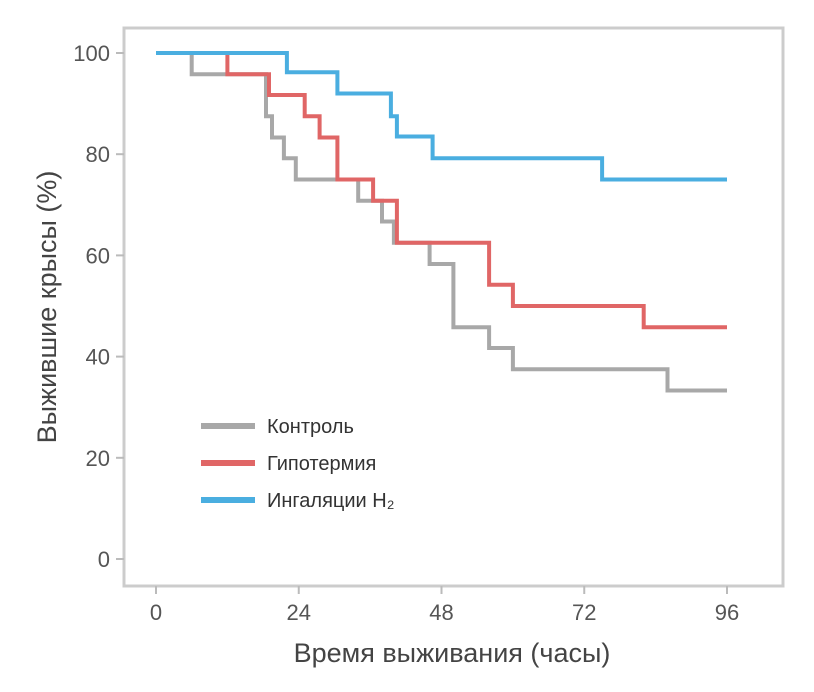  What do you see at coordinates (330, 501) in the screenshot?
I see `legend-label-3: Ингаляции H₂` at bounding box center [330, 501].